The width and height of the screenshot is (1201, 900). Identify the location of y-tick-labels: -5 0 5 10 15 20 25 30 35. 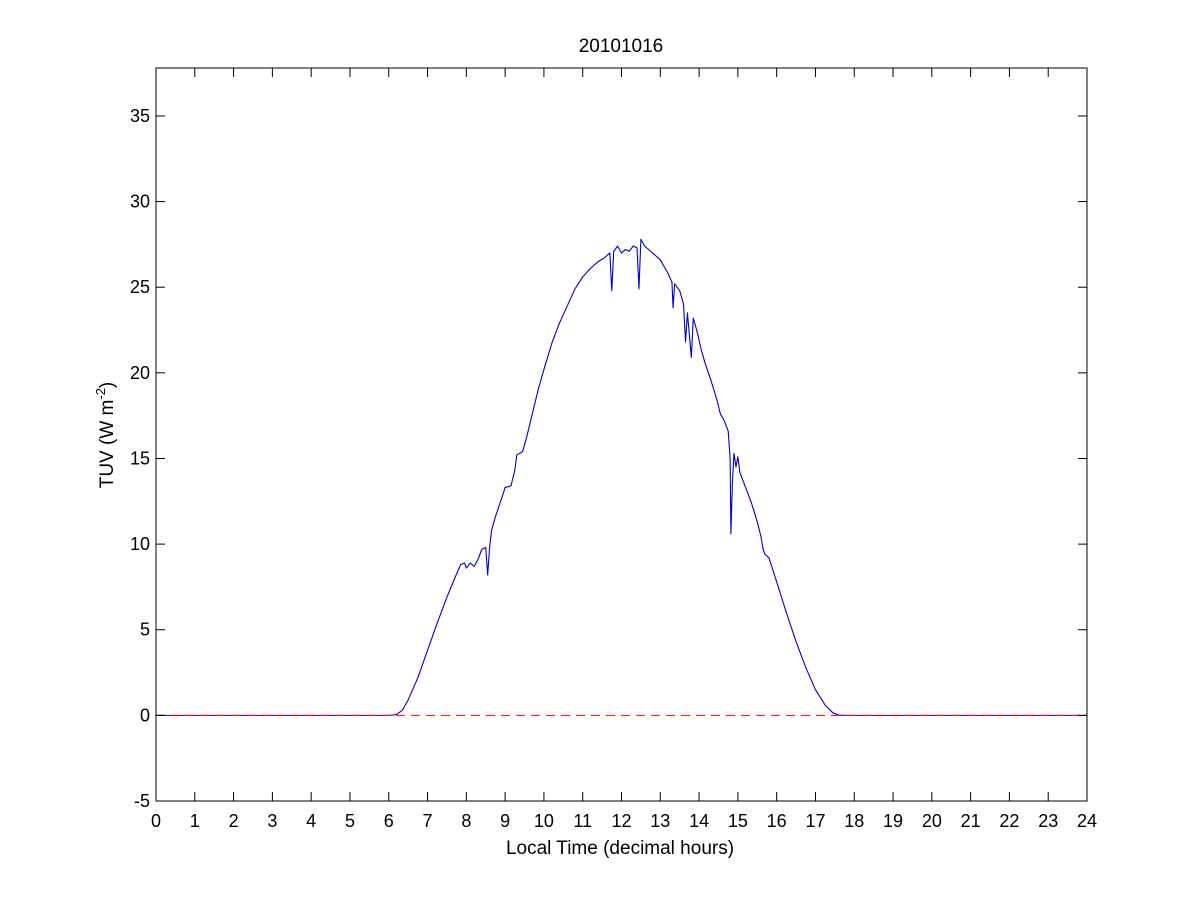
(140, 458).